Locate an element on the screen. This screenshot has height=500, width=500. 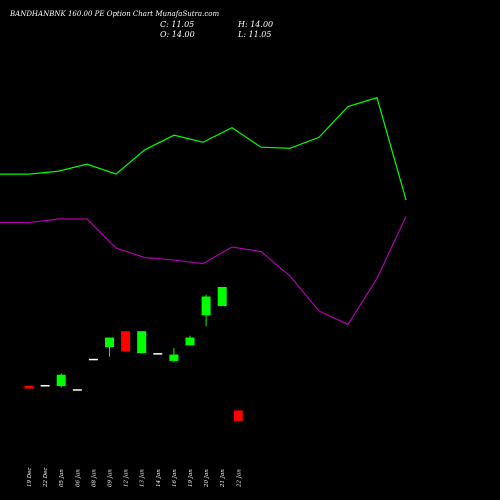
x-tick-label: 16 Jan is located at coordinates (175, 478).